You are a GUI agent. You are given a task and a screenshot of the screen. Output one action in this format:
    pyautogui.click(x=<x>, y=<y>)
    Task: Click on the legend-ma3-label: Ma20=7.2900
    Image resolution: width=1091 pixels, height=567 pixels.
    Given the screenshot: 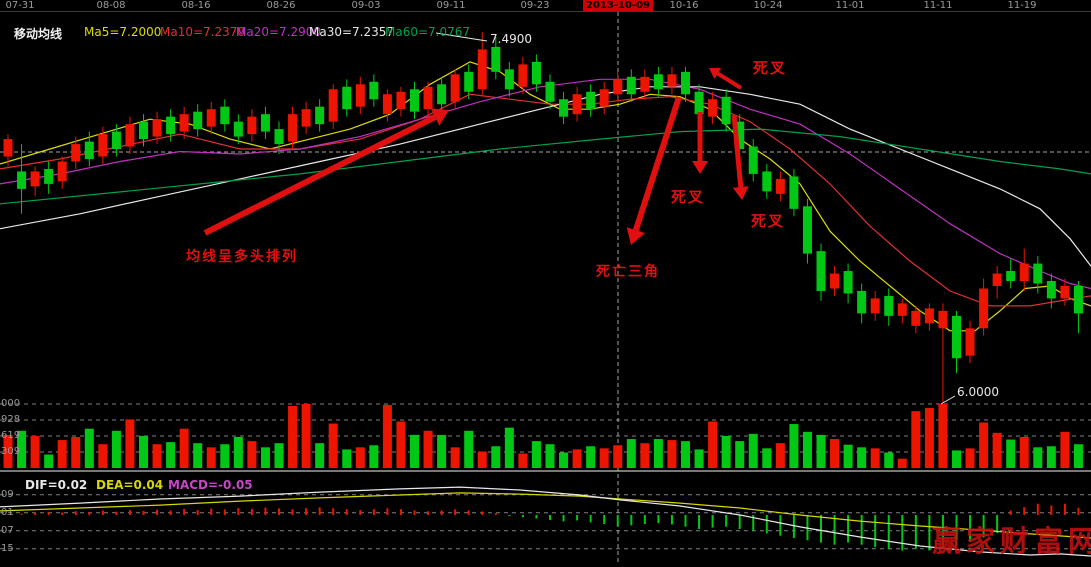 What is the action you would take?
    pyautogui.click(x=279, y=32)
    